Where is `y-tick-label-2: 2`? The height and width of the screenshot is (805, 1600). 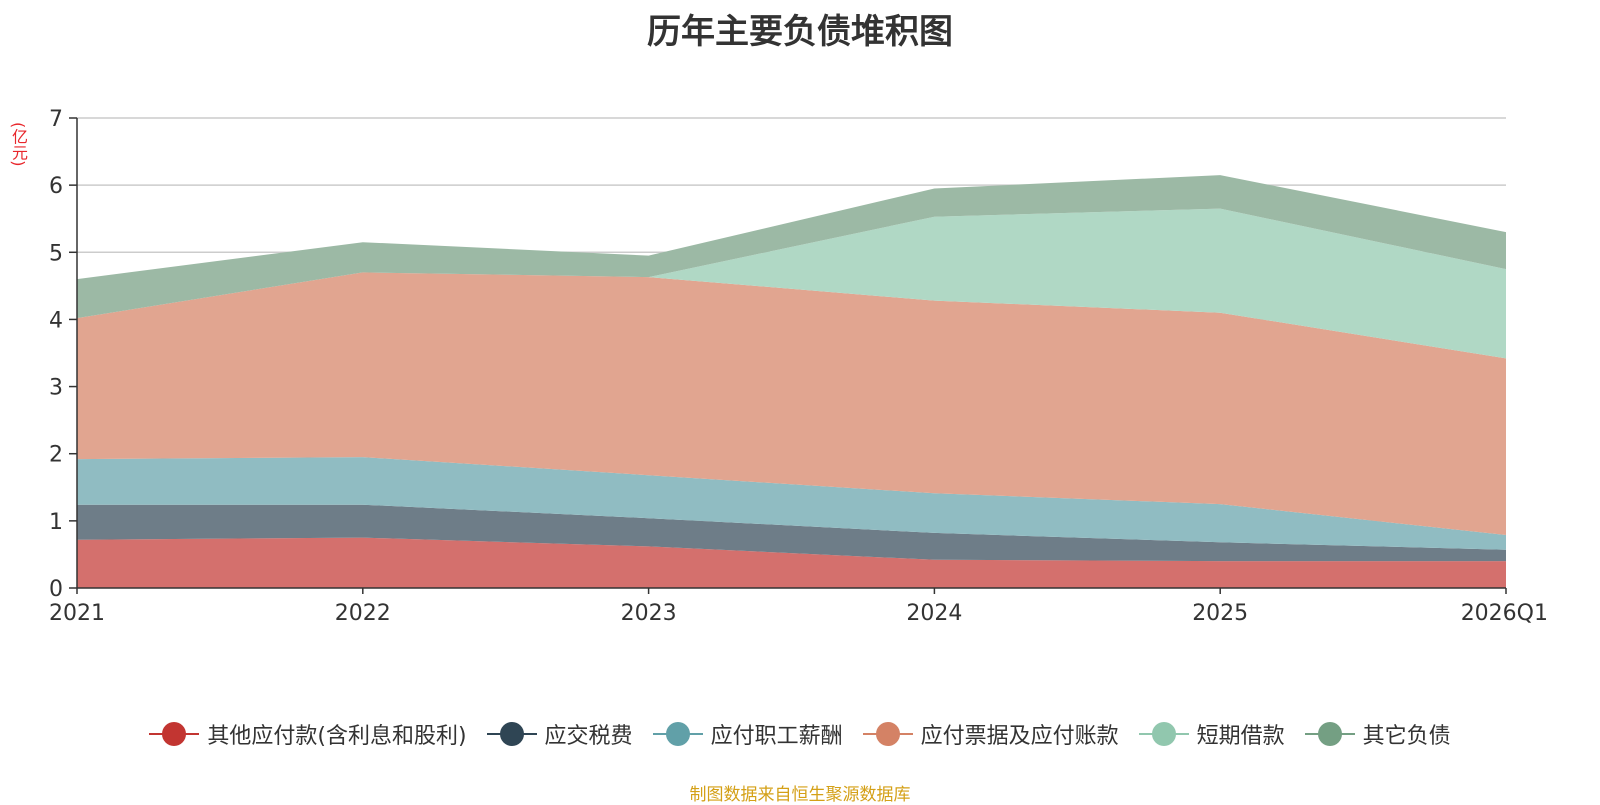
y-tick-label-2: 2 is located at coordinates (56, 455).